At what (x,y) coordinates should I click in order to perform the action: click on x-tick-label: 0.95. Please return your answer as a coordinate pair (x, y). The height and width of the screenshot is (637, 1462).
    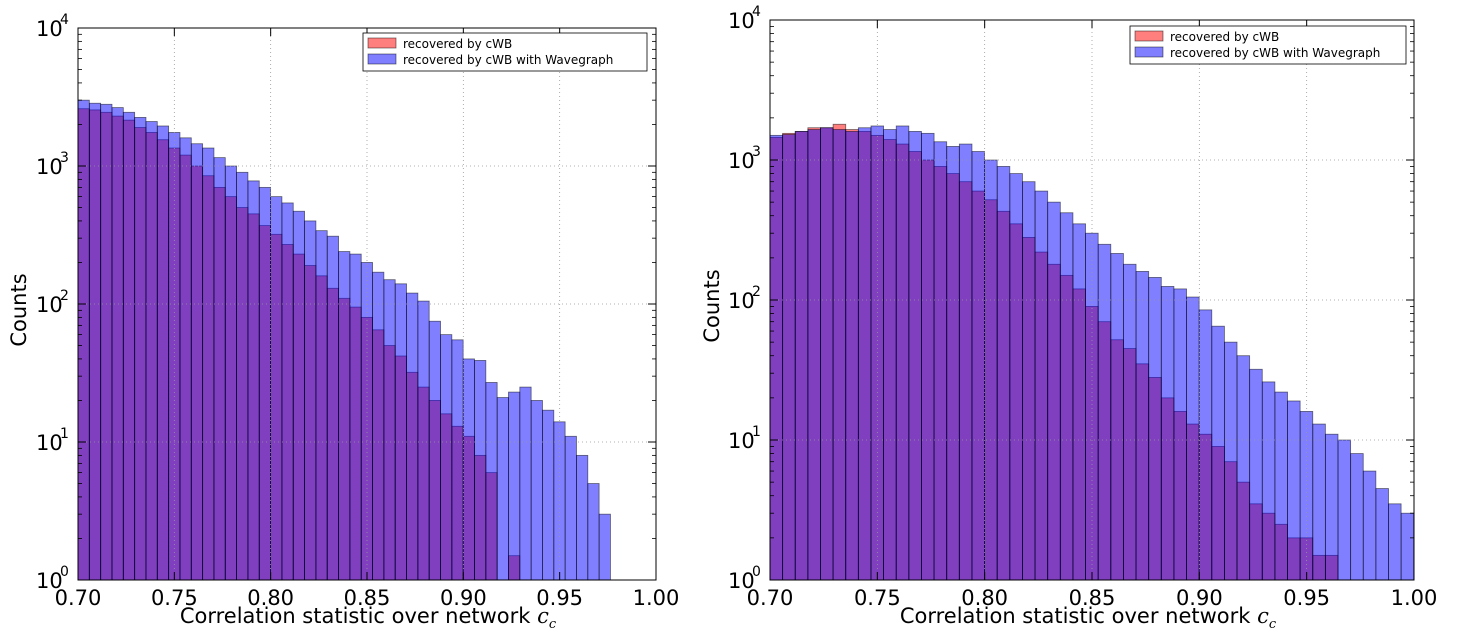
    Looking at the image, I should click on (559, 598).